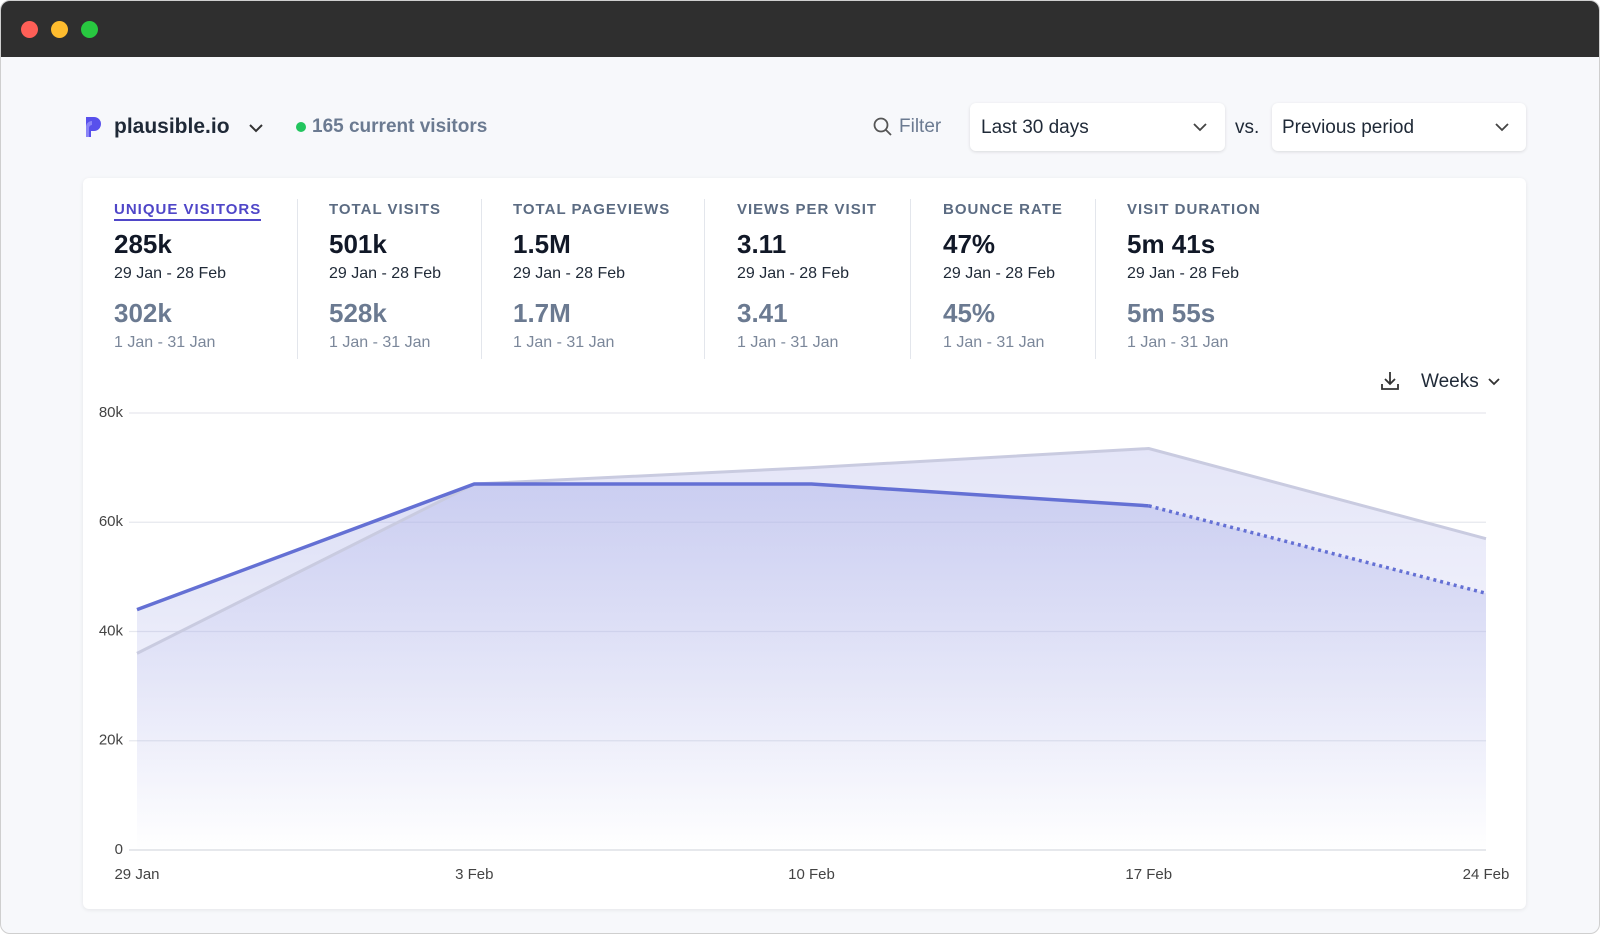 Image resolution: width=1600 pixels, height=934 pixels. I want to click on metric-prev-value: 45%, so click(969, 313).